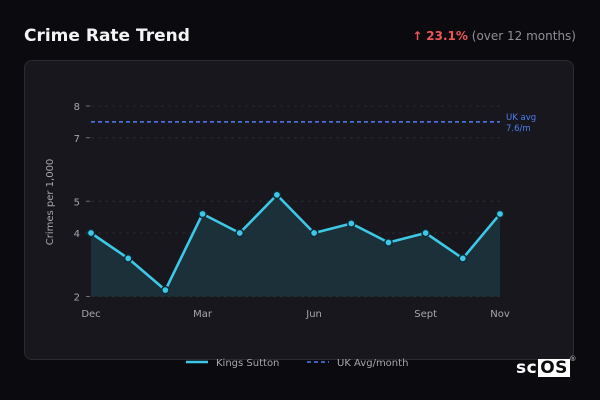  What do you see at coordinates (165, 290) in the screenshot?
I see `data-point-feb` at bounding box center [165, 290].